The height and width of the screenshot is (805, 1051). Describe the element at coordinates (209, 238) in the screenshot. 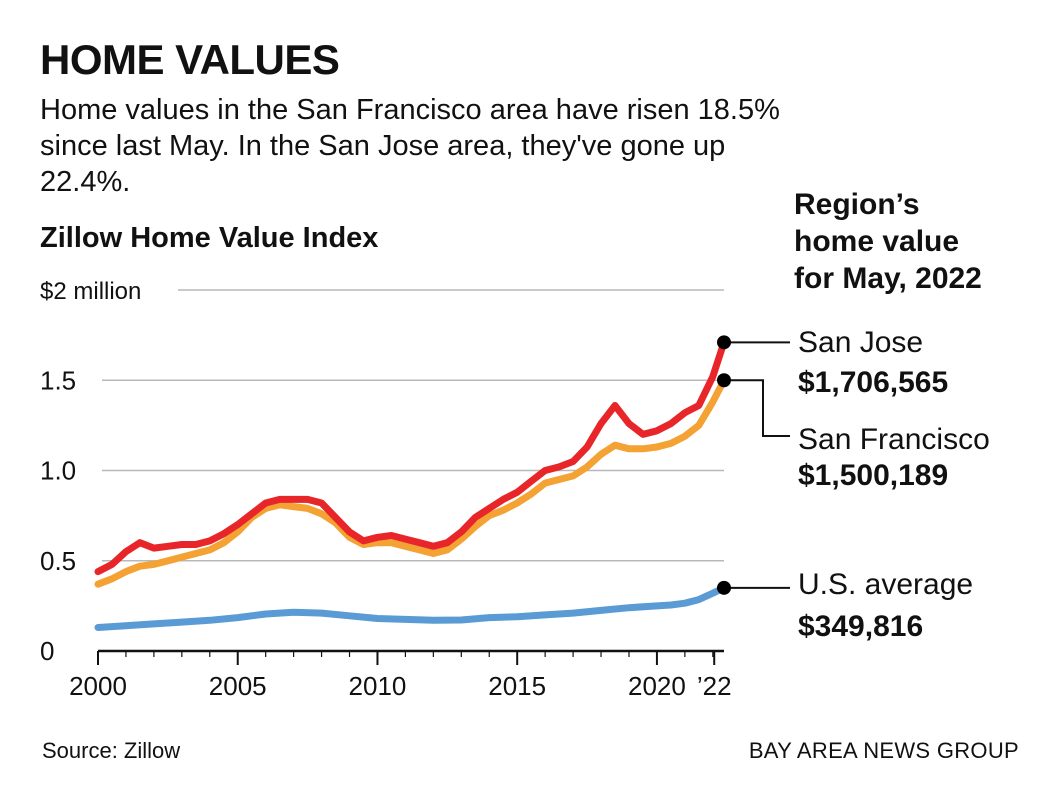

I see `chart-index-title: Zillow Home Value Index` at that location.